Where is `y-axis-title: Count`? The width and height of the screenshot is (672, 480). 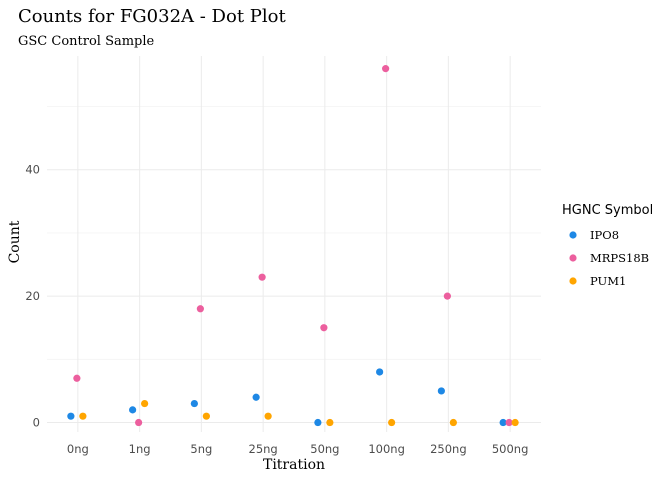 y-axis-title: Count is located at coordinates (15, 241).